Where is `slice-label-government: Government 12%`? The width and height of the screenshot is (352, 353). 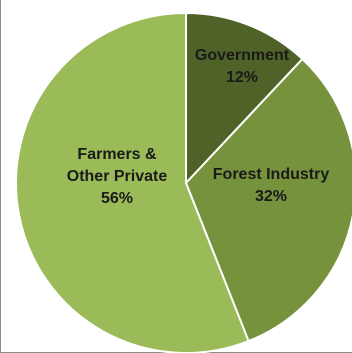
slice-label-government: Government 12% is located at coordinates (242, 66).